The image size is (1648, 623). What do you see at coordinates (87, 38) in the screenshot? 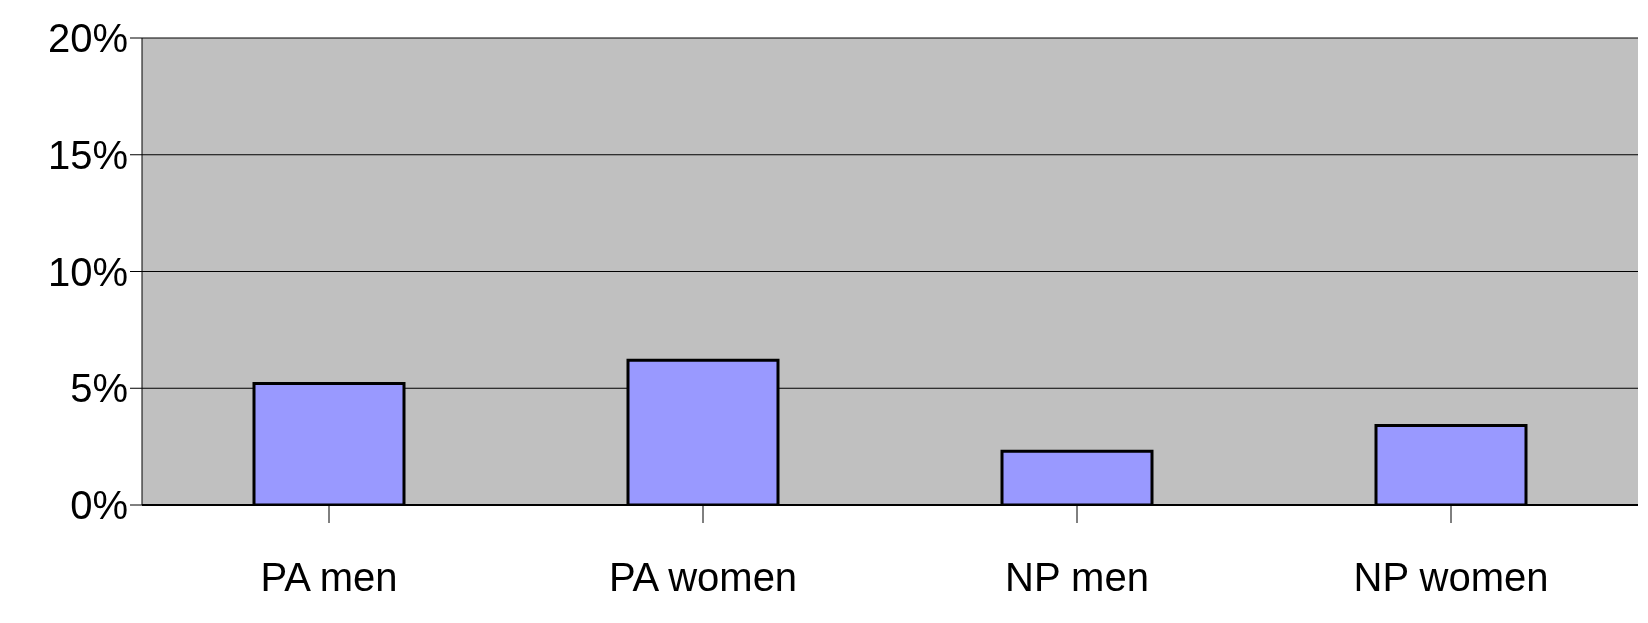
I see `y-tick-label: 20%` at bounding box center [87, 38].